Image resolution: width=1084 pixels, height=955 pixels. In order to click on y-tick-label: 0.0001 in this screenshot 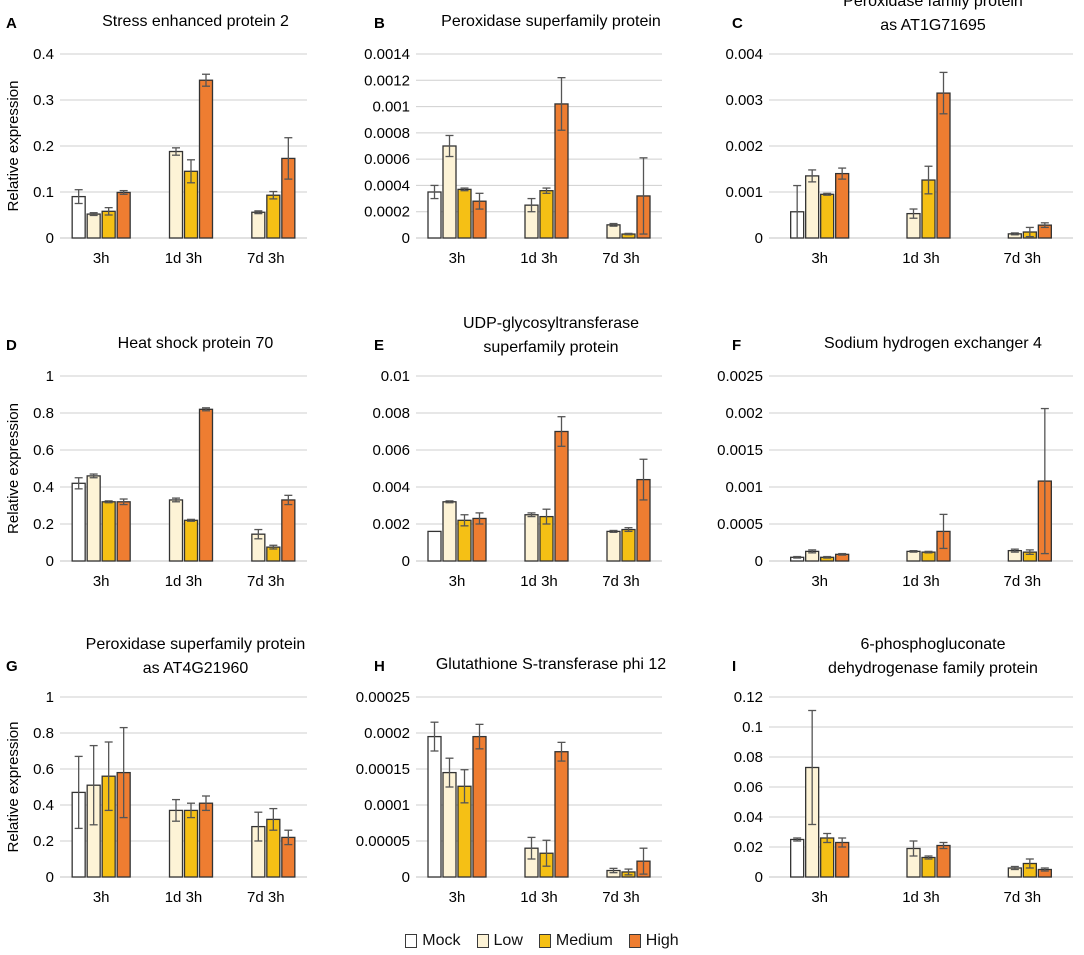, I will do `click(387, 805)`.